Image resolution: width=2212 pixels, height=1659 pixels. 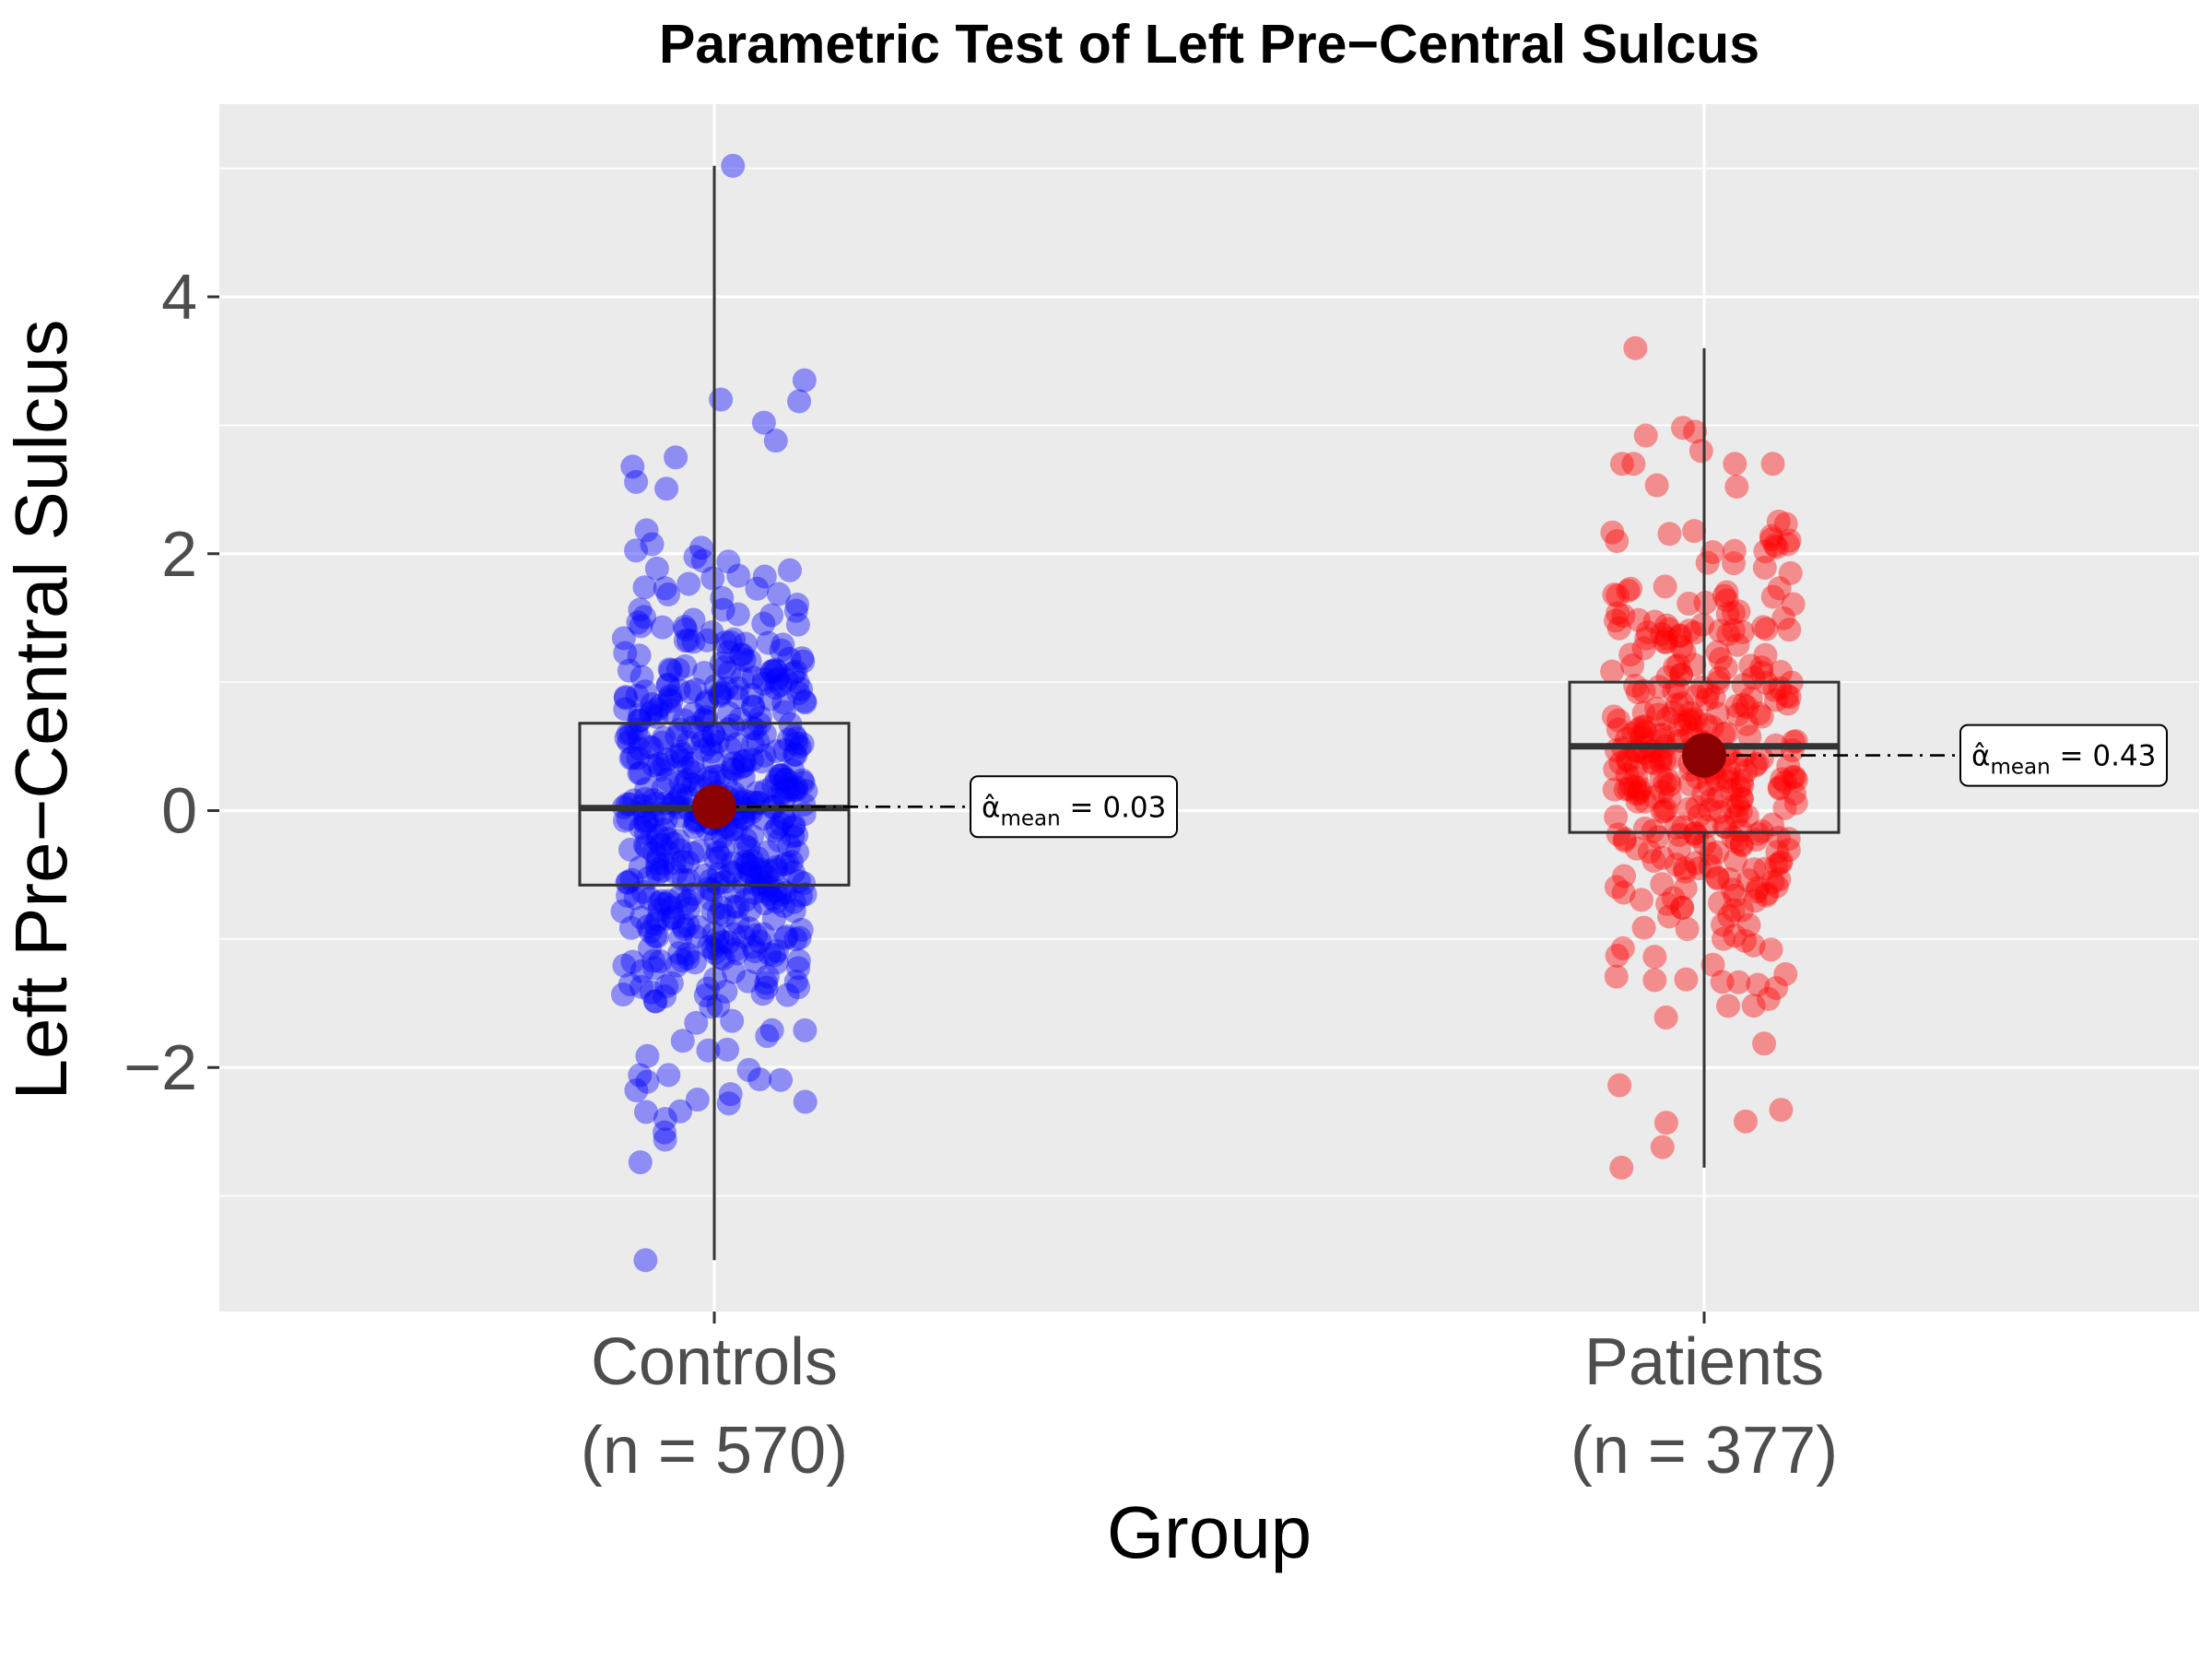 What do you see at coordinates (1074, 807) in the screenshot?
I see `mean-label-box` at bounding box center [1074, 807].